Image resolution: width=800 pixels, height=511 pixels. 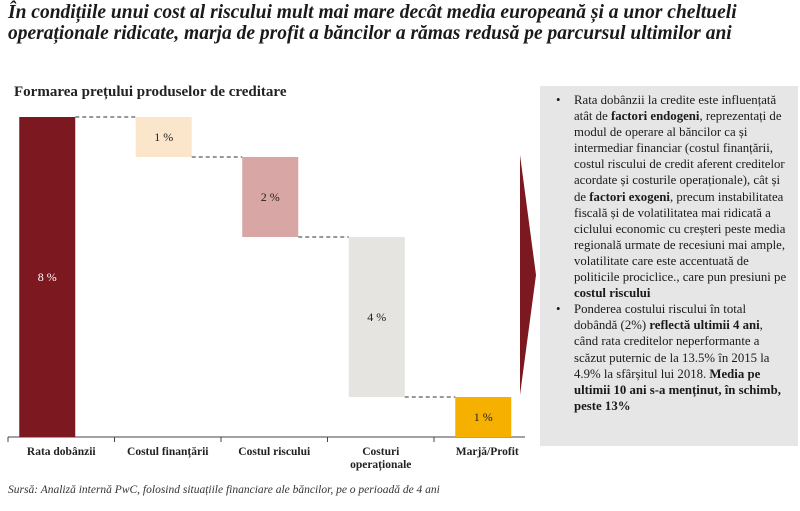 I want to click on arrow-shape, so click(x=528, y=275).